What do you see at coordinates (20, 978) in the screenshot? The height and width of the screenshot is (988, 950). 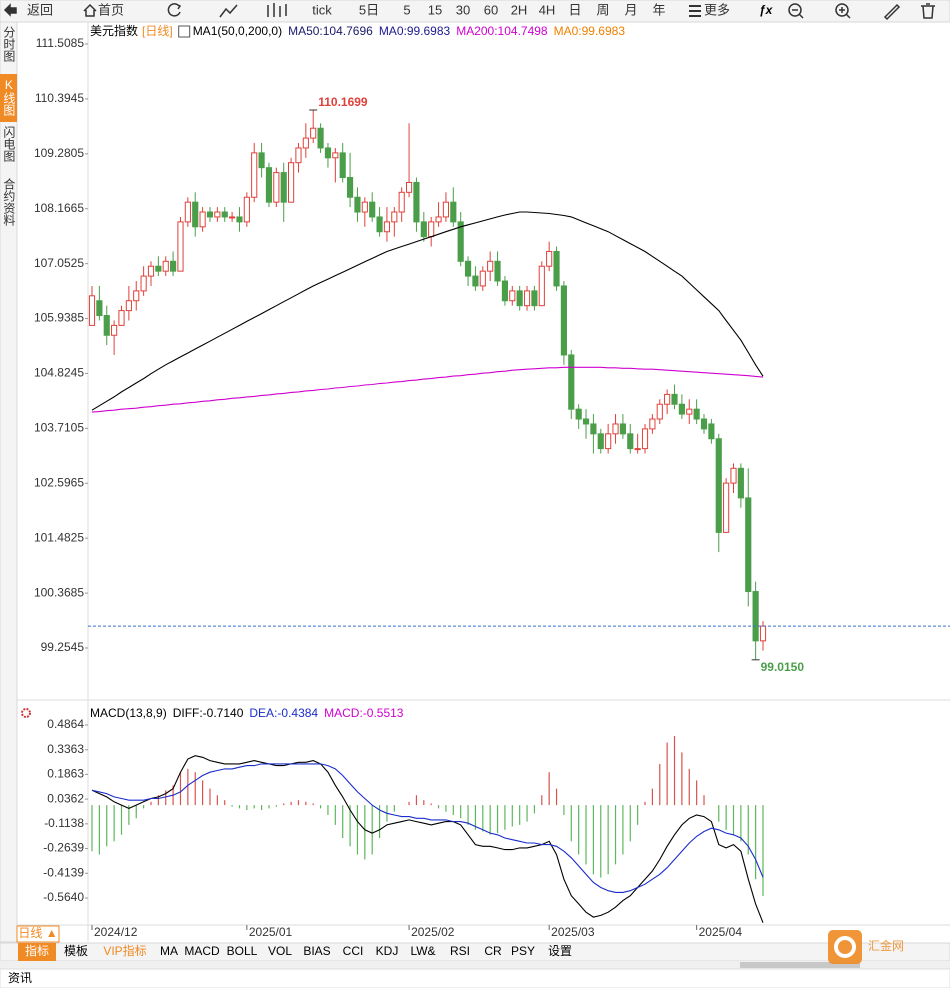 I see `news-tab: 资讯` at bounding box center [20, 978].